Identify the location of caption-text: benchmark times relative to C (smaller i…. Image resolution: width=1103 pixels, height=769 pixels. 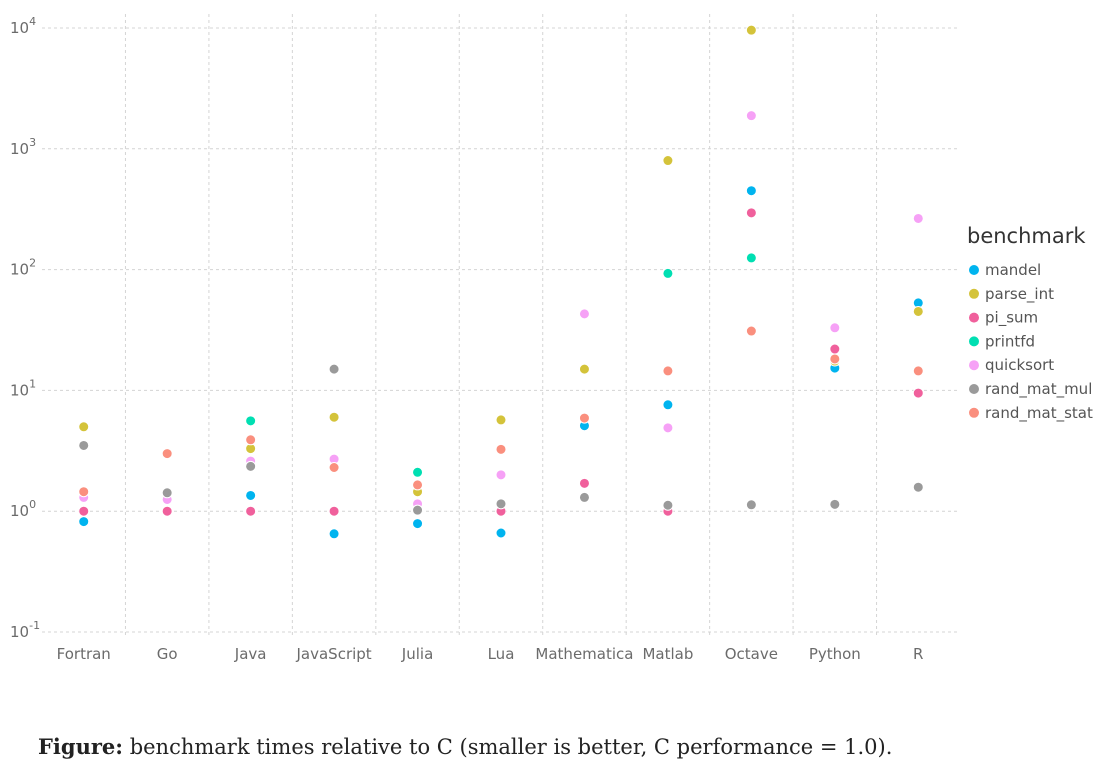
(508, 747).